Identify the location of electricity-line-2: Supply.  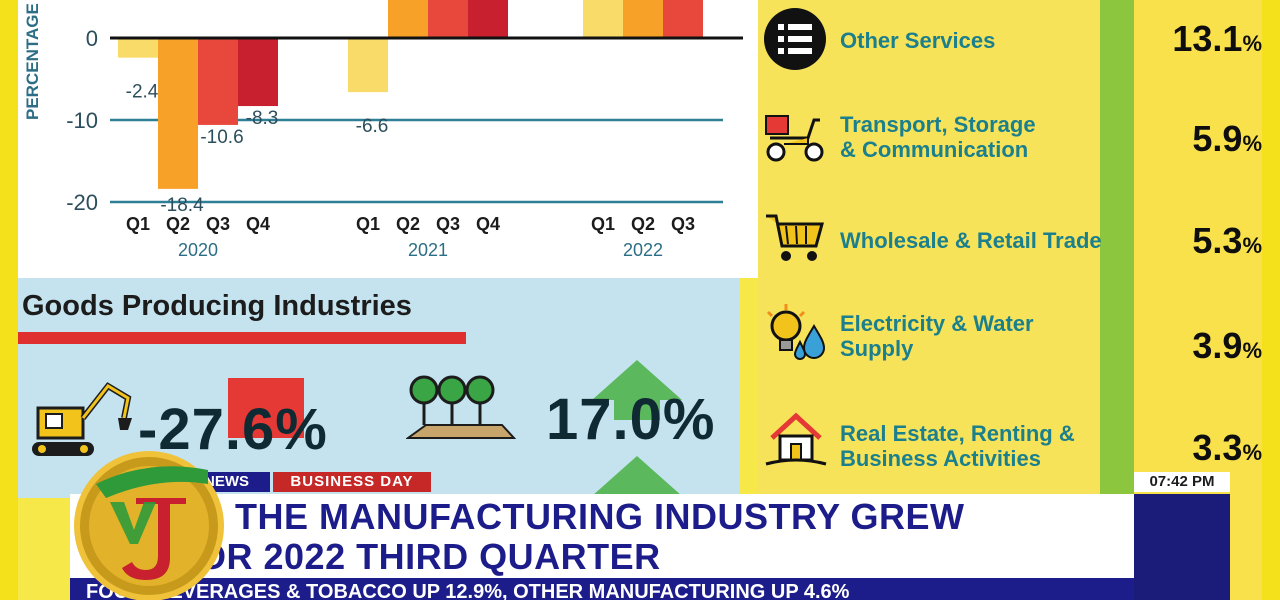
(877, 348).